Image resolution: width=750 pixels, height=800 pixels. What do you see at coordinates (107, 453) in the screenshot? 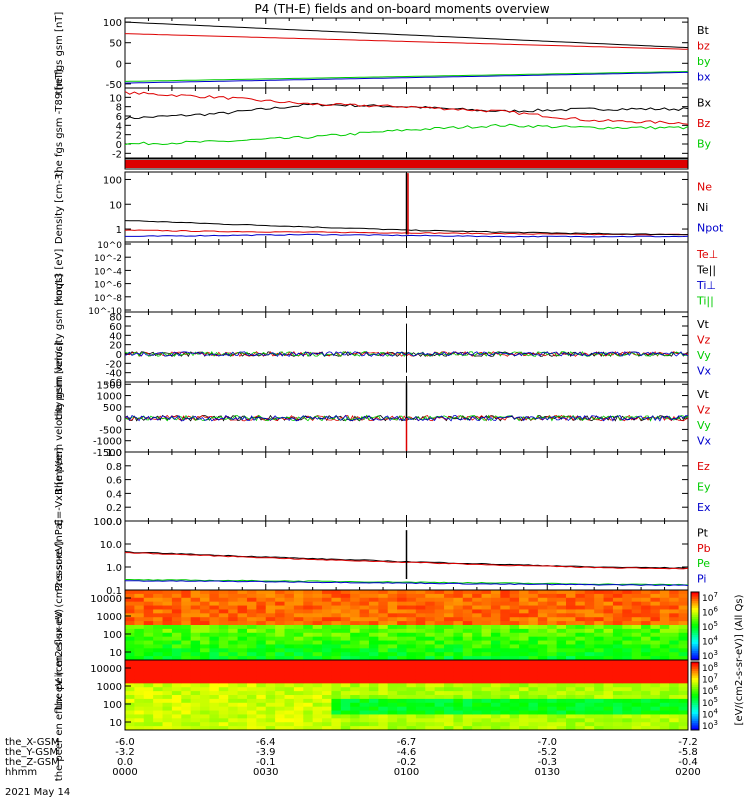
I see `y-tick-label: -1500` at bounding box center [107, 453].